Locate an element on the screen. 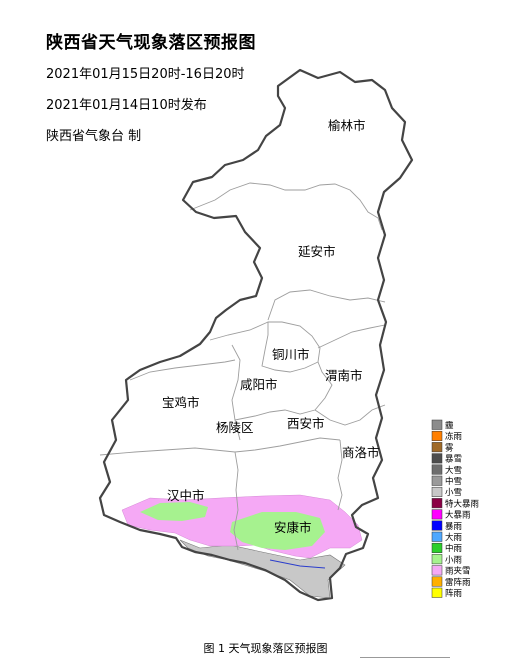 This screenshot has width=531, height=662. blue-line-southern is located at coordinates (297, 564).